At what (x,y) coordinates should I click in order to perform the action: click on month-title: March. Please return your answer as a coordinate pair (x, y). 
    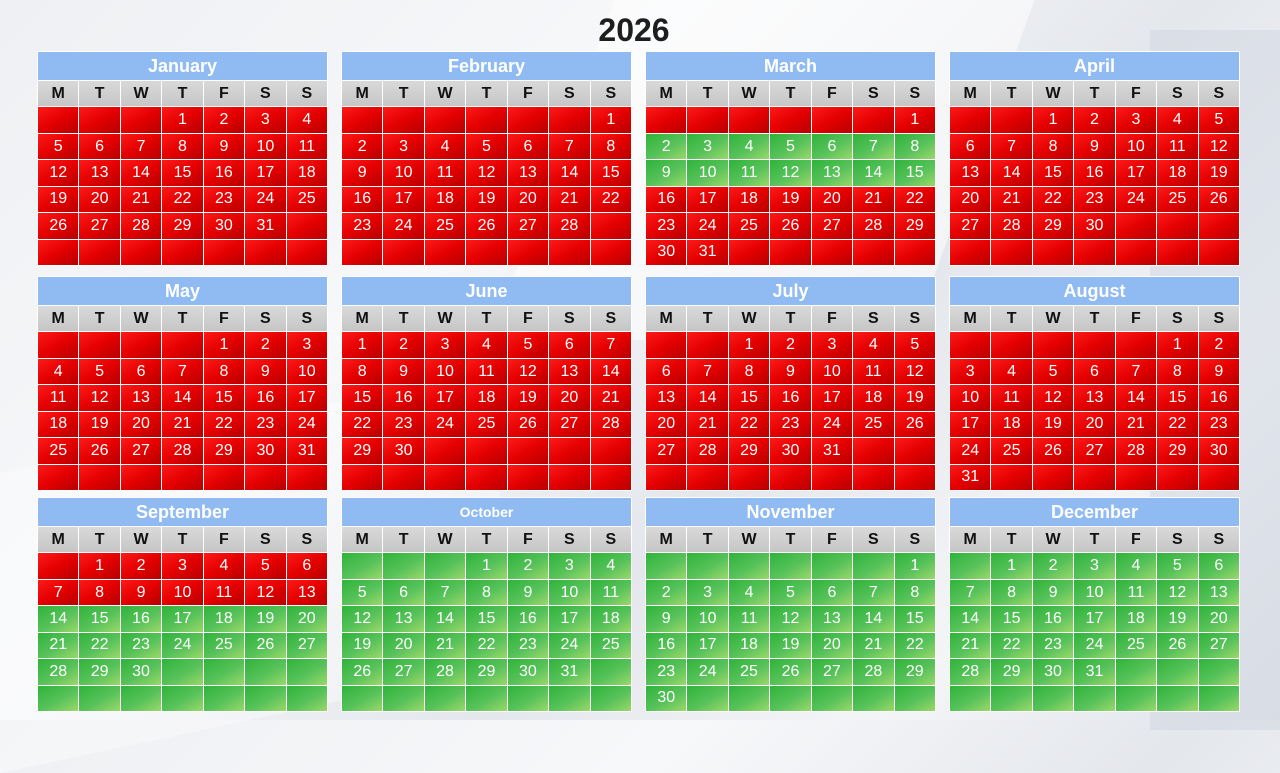
    Looking at the image, I should click on (790, 66).